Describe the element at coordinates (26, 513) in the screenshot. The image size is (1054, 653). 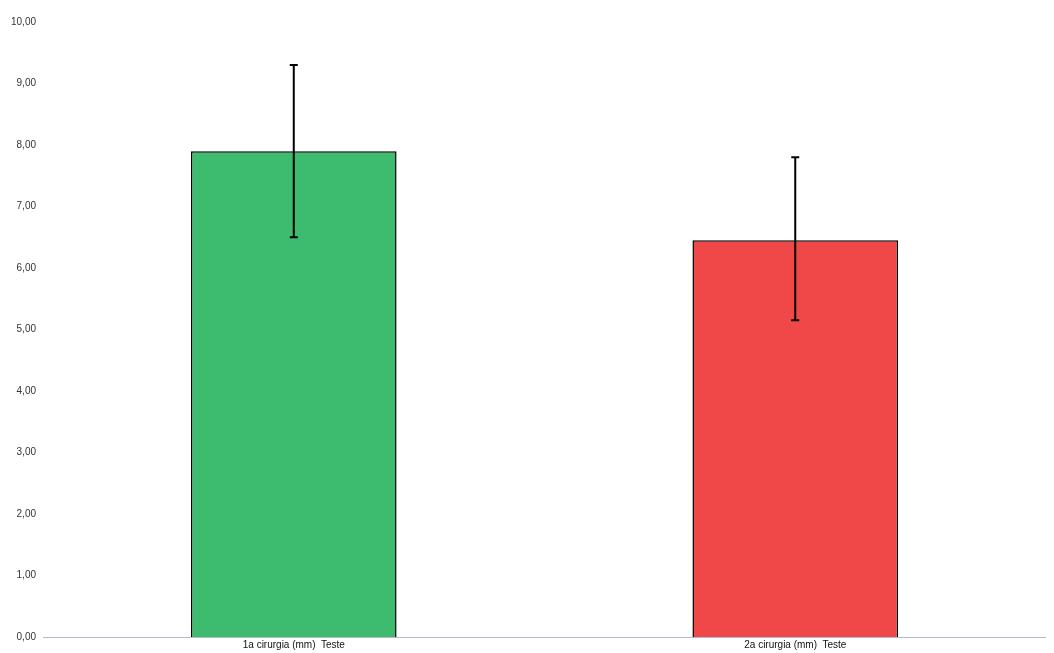
I see `y-tick-label: 2,00` at that location.